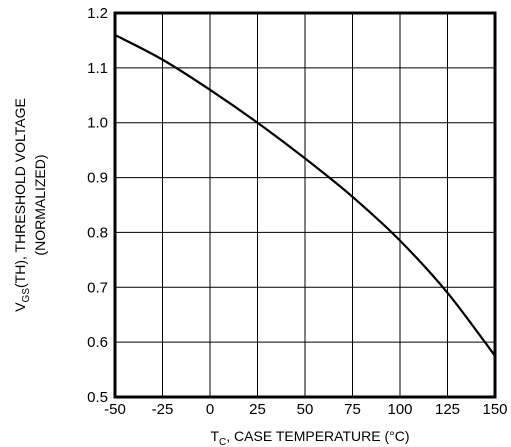  Describe the element at coordinates (494, 409) in the screenshot. I see `x-tick-label: 150` at that location.